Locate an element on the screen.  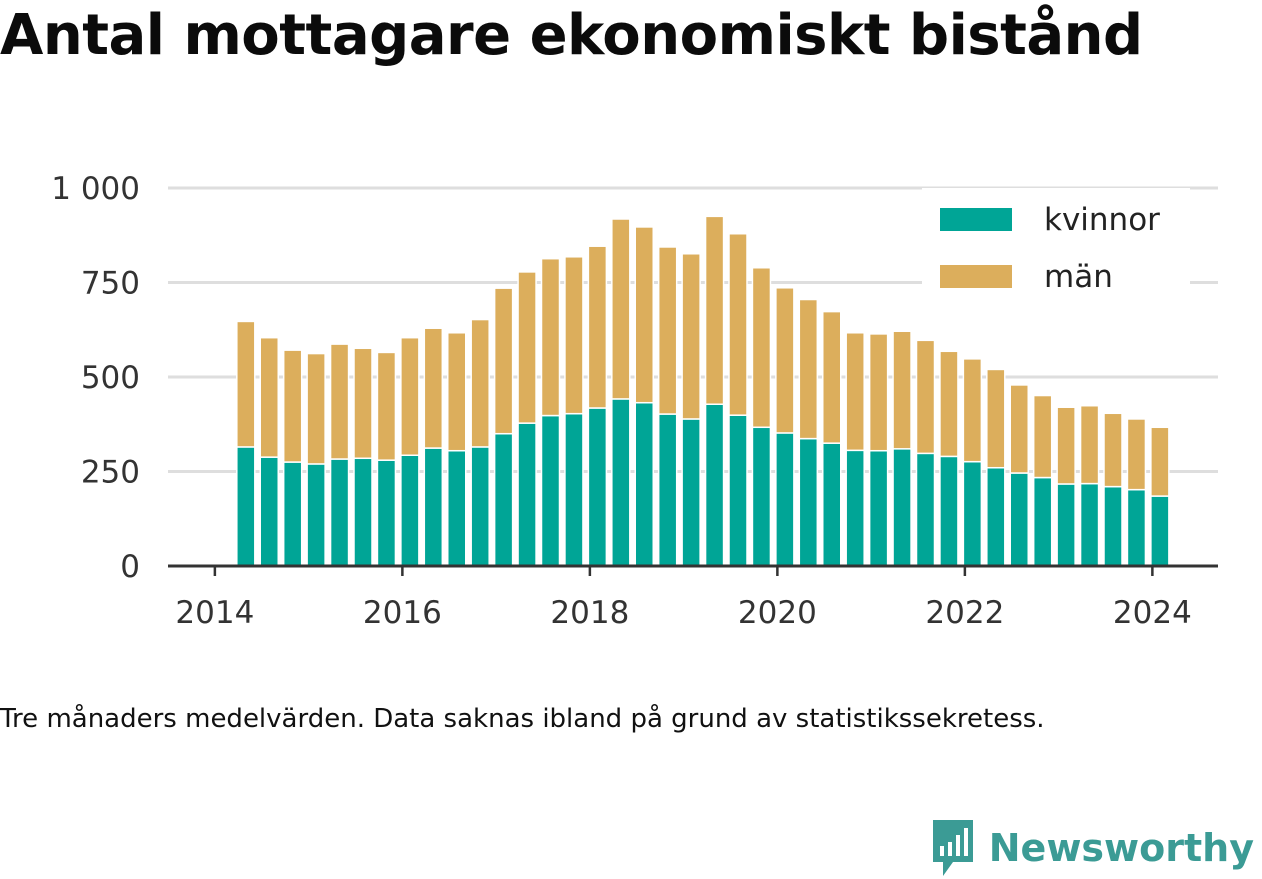
newsworthy-logo-icon is located at coordinates (952, 848).